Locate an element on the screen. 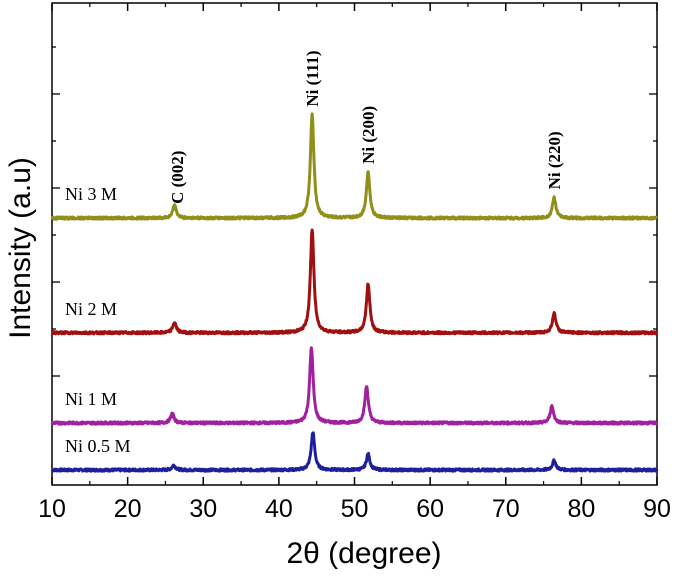  peak-label: Ni (111) is located at coordinates (312, 78).